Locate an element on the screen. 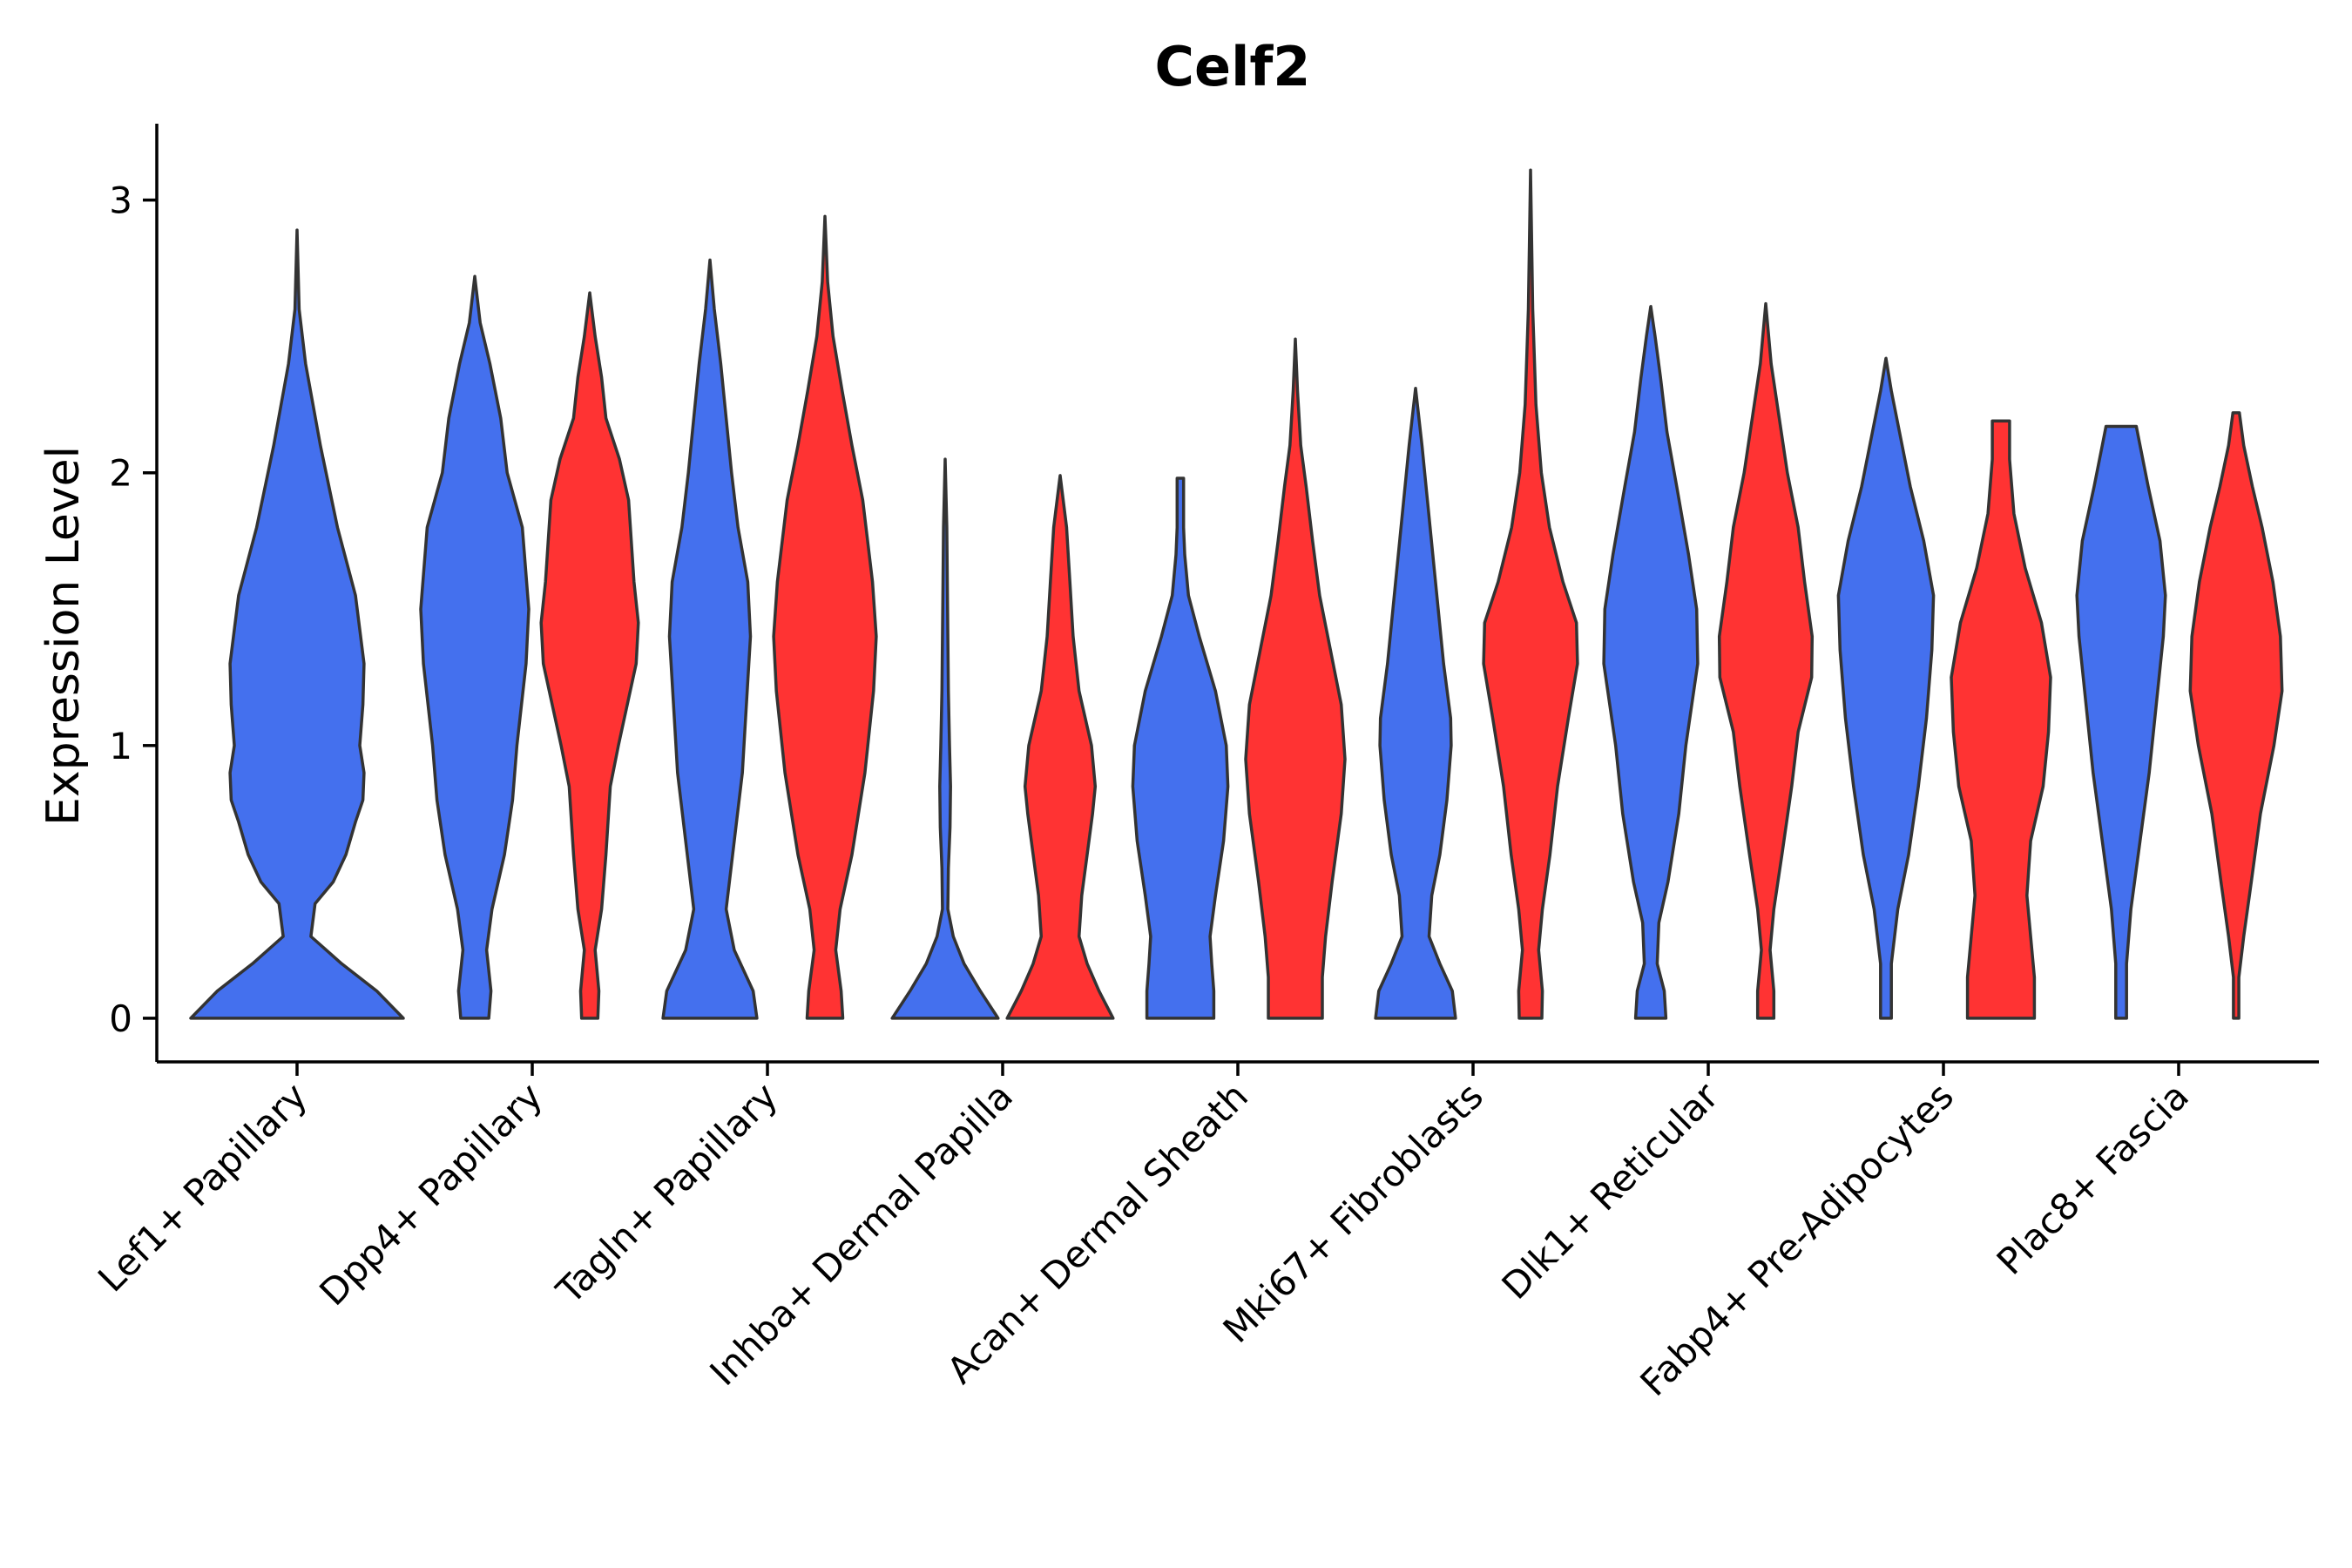 This screenshot has width=2352, height=1568. x-tick-label: Mki67+ Fibroblasts is located at coordinates (1353, 1212).